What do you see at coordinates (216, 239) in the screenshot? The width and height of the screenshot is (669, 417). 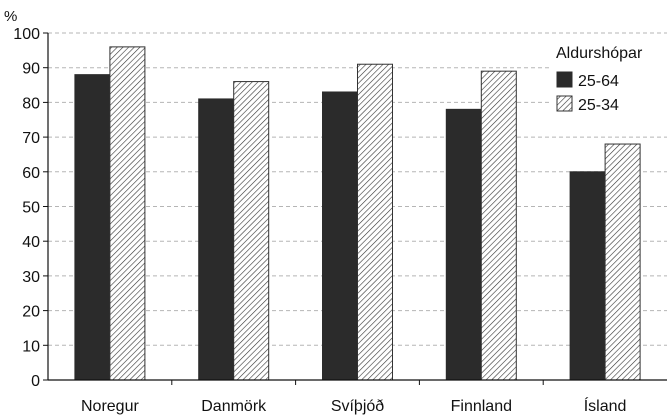 I see `bar-25-64-Danmörk` at bounding box center [216, 239].